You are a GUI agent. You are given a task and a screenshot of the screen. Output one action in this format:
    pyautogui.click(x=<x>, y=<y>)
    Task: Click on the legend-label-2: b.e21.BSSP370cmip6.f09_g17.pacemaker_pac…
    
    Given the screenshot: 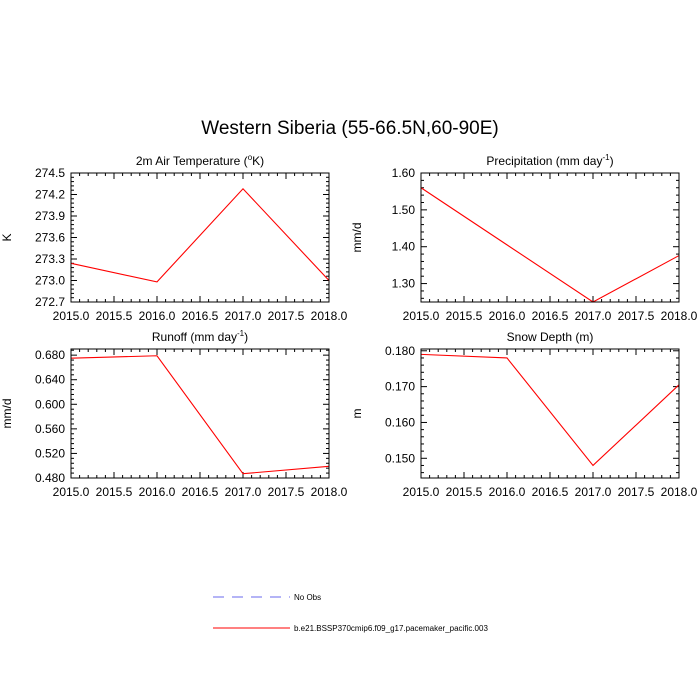 What is the action you would take?
    pyautogui.click(x=391, y=628)
    